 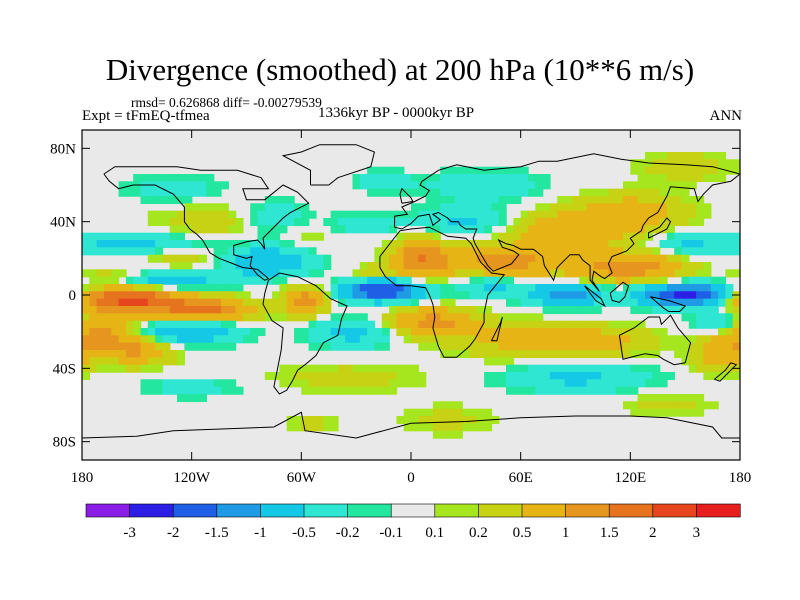 I want to click on colorbar-tick-label: 0.5, so click(x=522, y=533).